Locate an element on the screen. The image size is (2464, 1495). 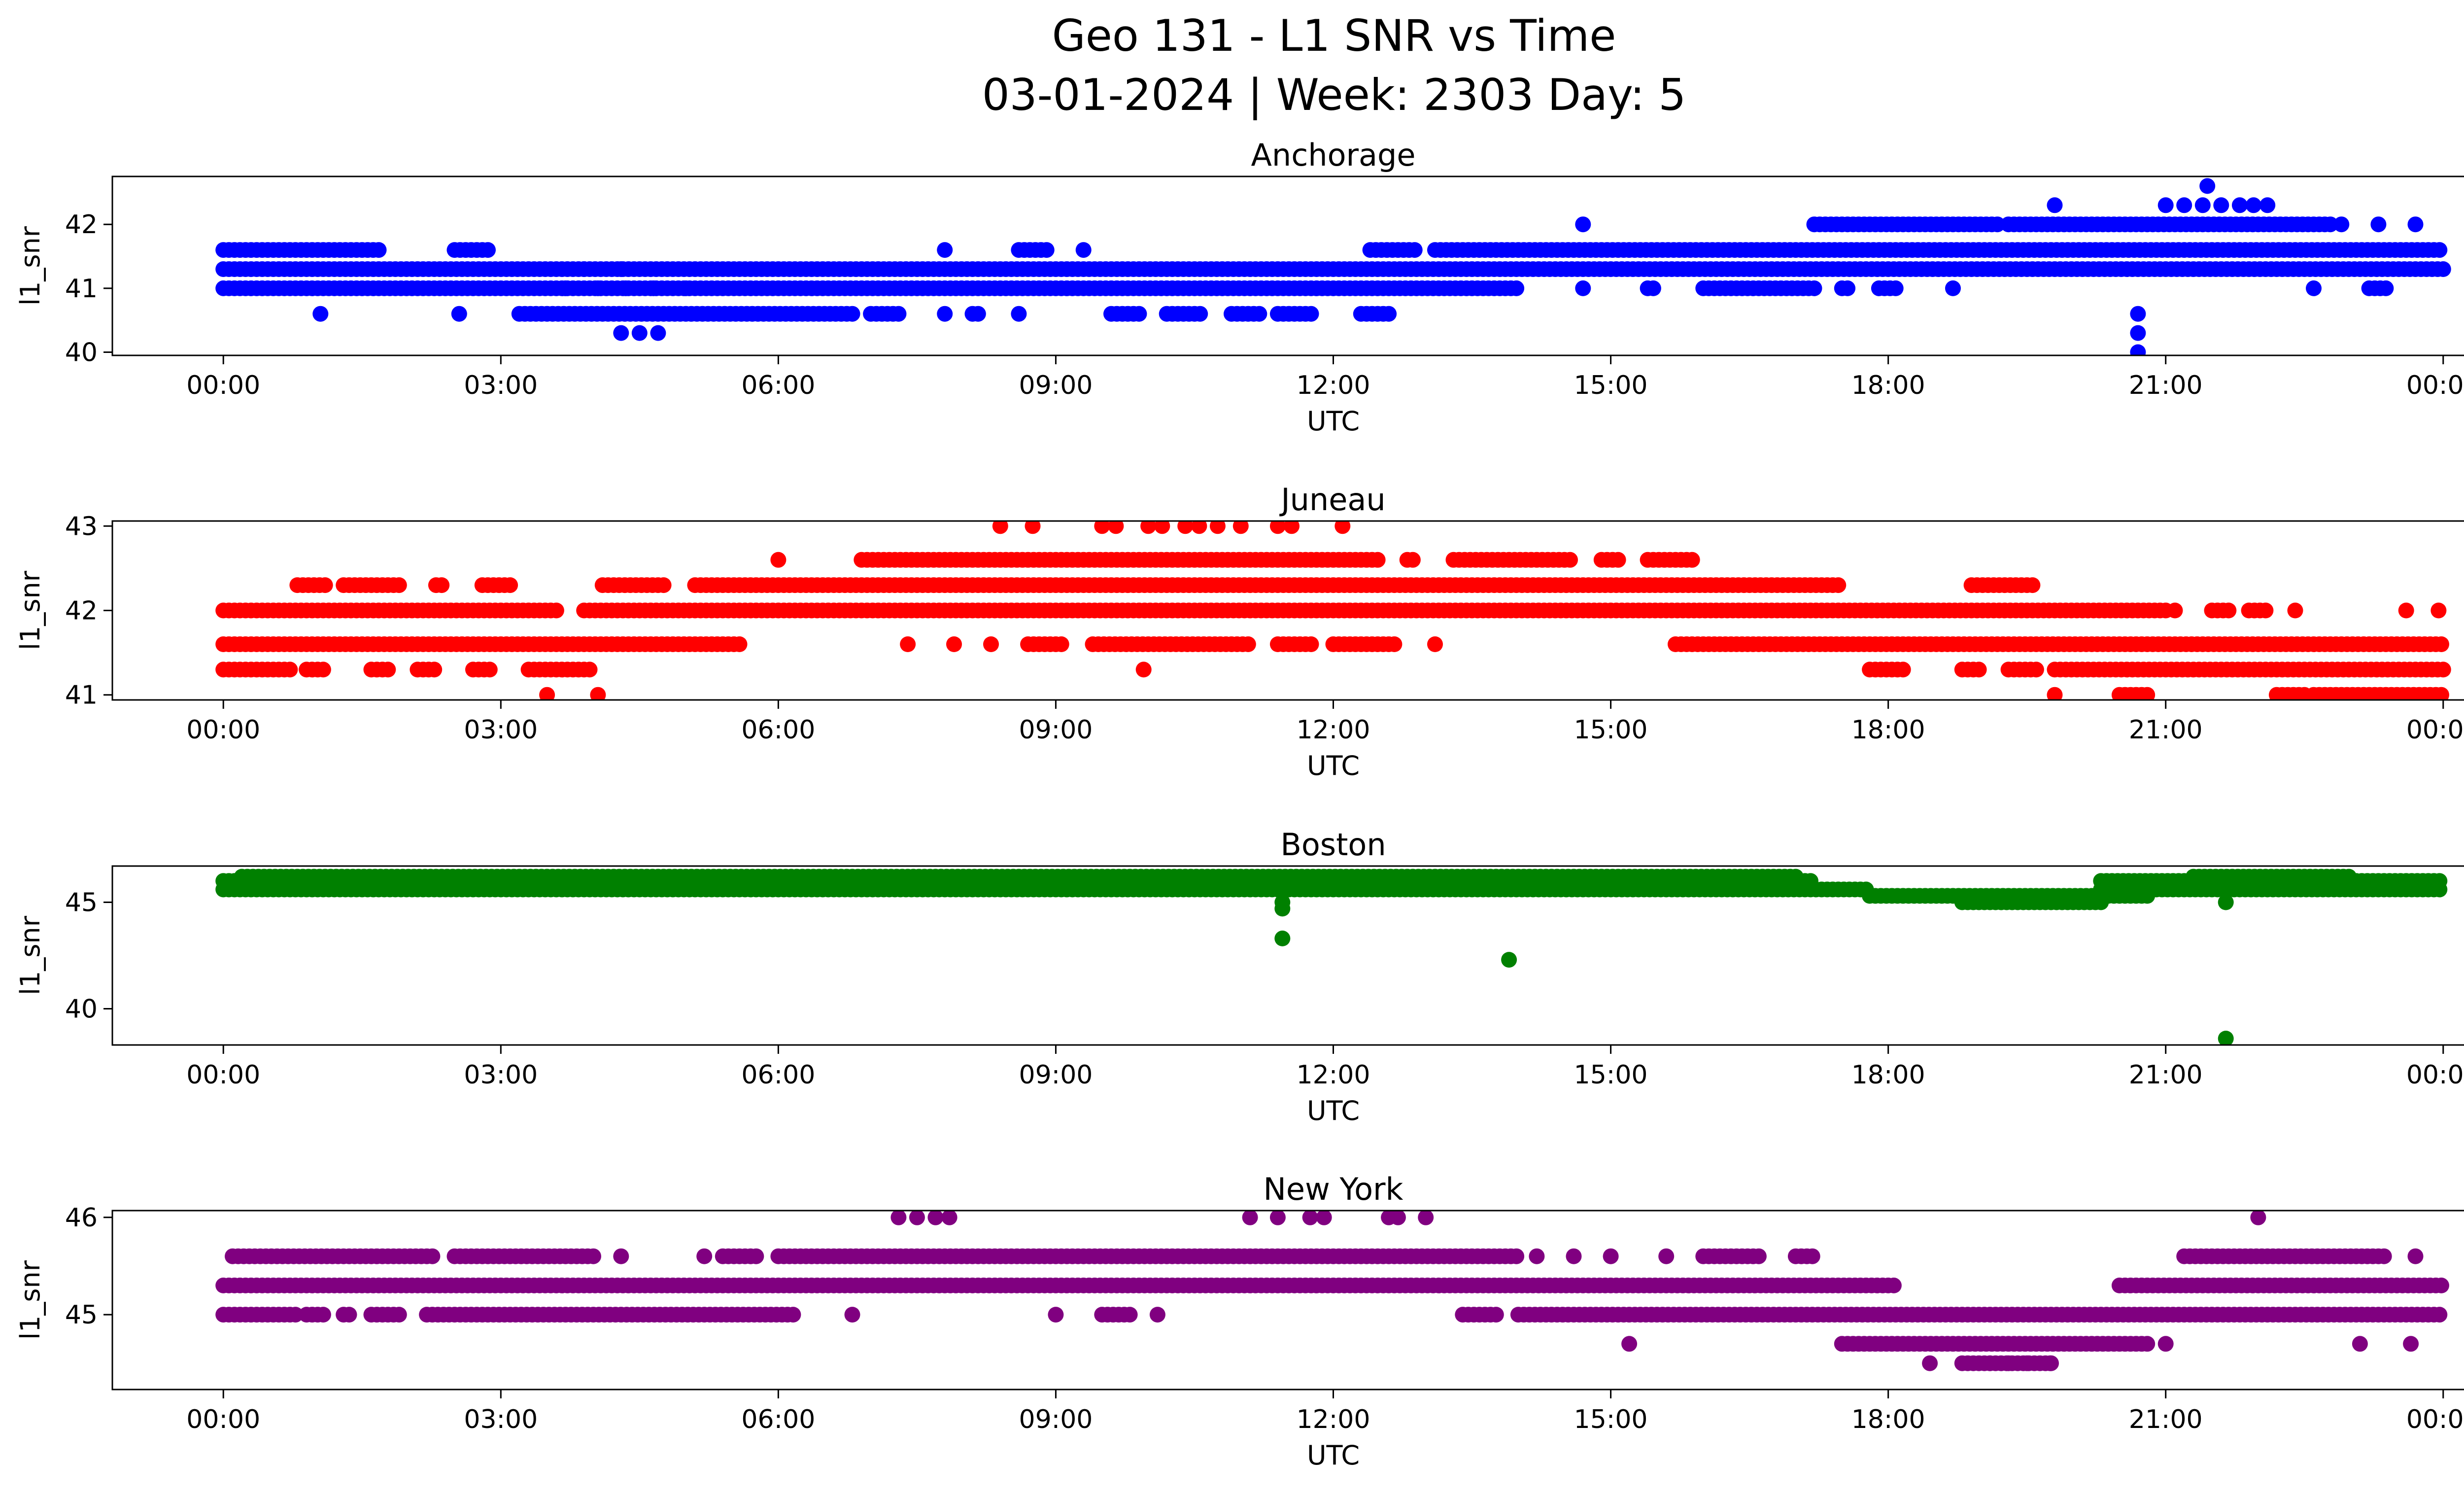
y-tick-label: 45 is located at coordinates (81, 1315).